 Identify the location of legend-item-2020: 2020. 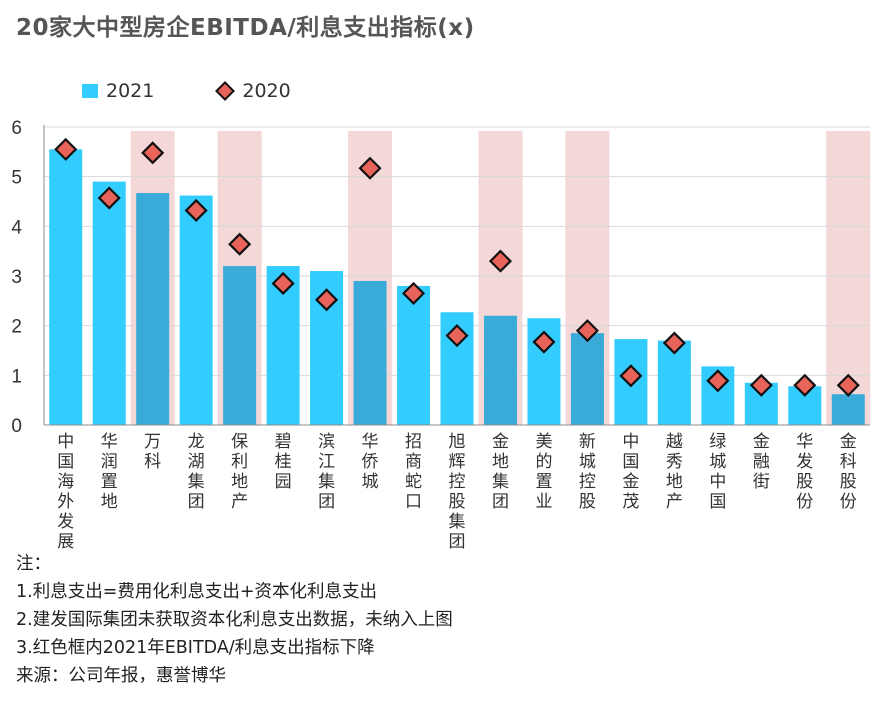
(252, 91).